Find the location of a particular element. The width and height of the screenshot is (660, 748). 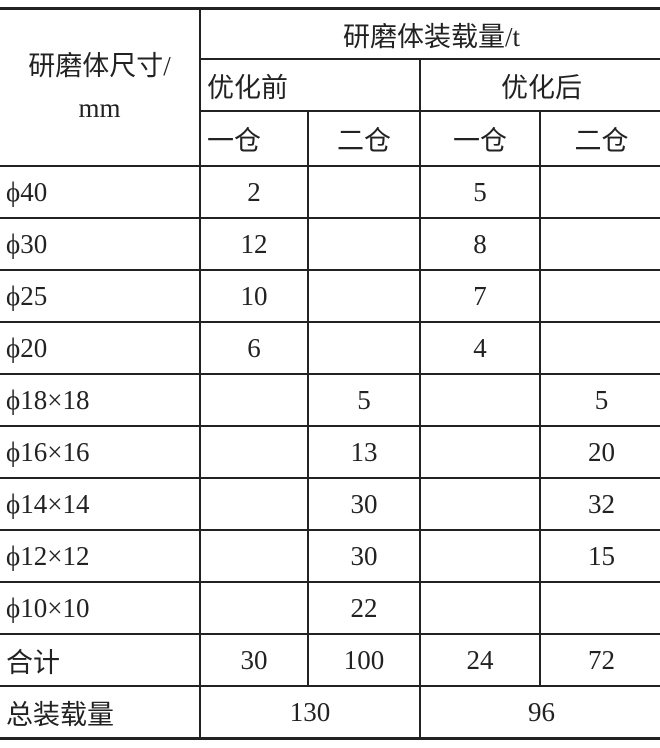

subtotal-cell: 24 is located at coordinates (480, 660).